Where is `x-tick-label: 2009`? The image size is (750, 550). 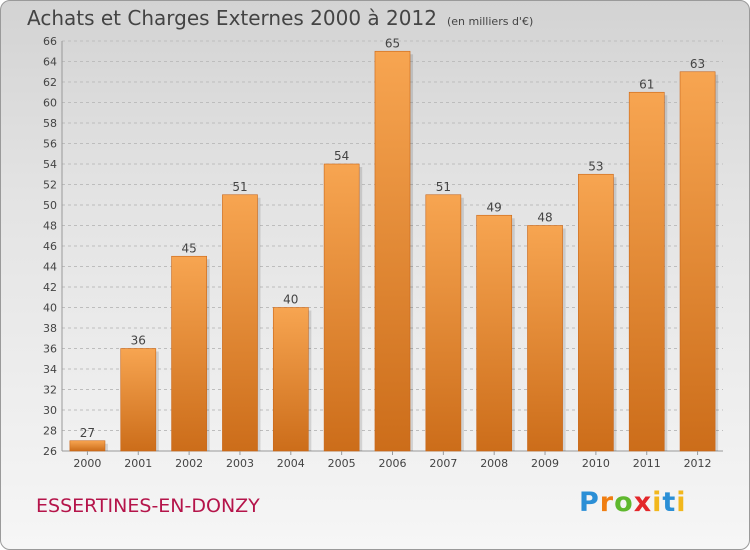 x-tick-label: 2009 is located at coordinates (545, 463).